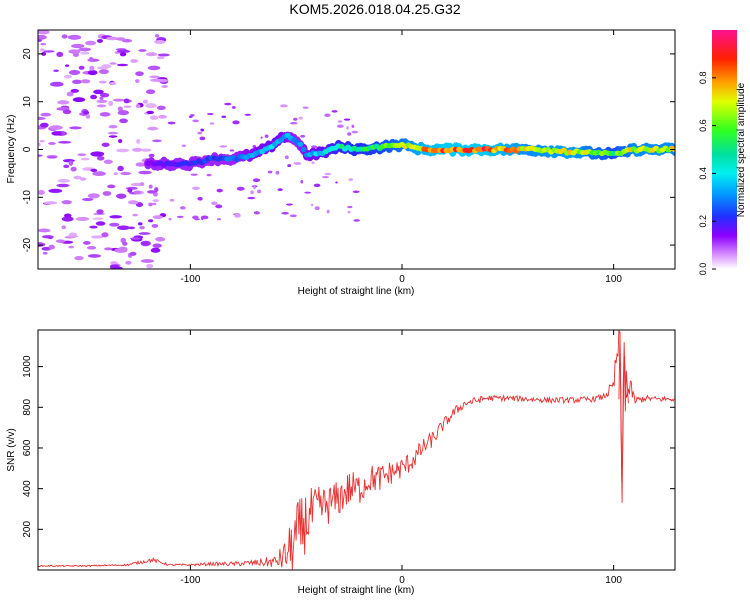 This screenshot has width=750, height=600. Describe the element at coordinates (27, 529) in the screenshot. I see `bottom-y-tick-label: 200` at that location.